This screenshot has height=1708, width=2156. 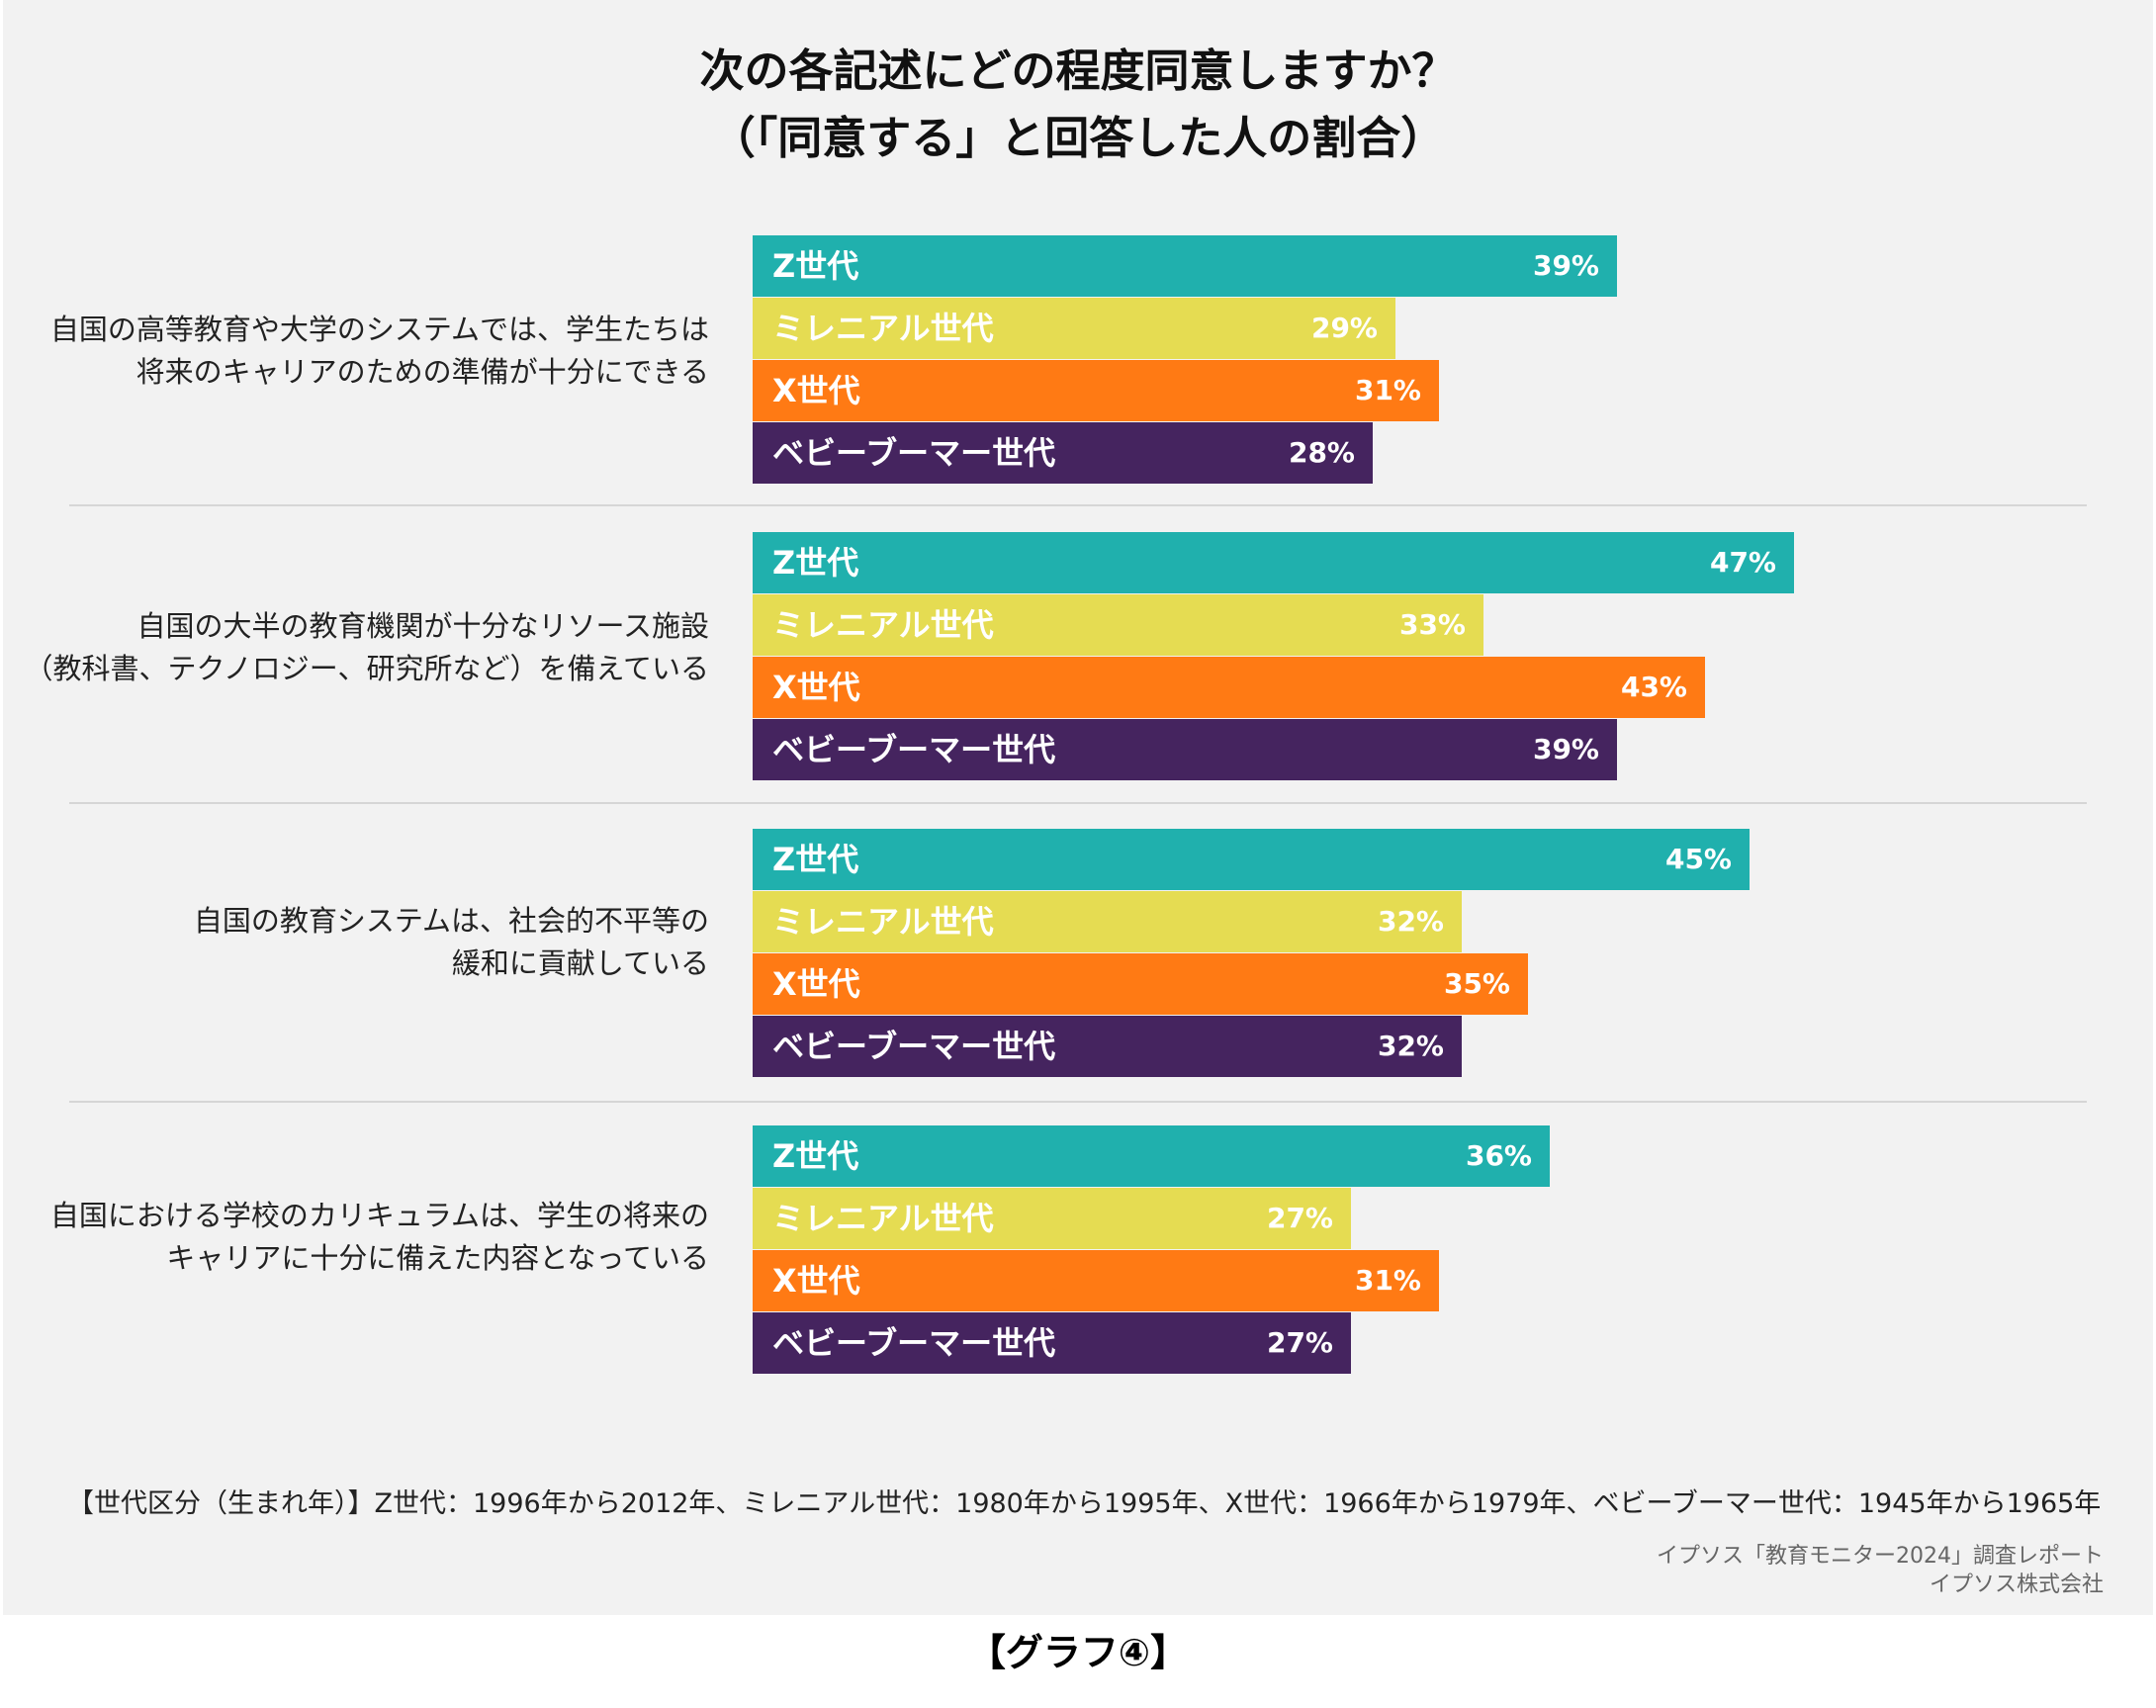 What do you see at coordinates (1251, 859) in the screenshot?
I see `bar-gen-z: Z世代 45%` at bounding box center [1251, 859].